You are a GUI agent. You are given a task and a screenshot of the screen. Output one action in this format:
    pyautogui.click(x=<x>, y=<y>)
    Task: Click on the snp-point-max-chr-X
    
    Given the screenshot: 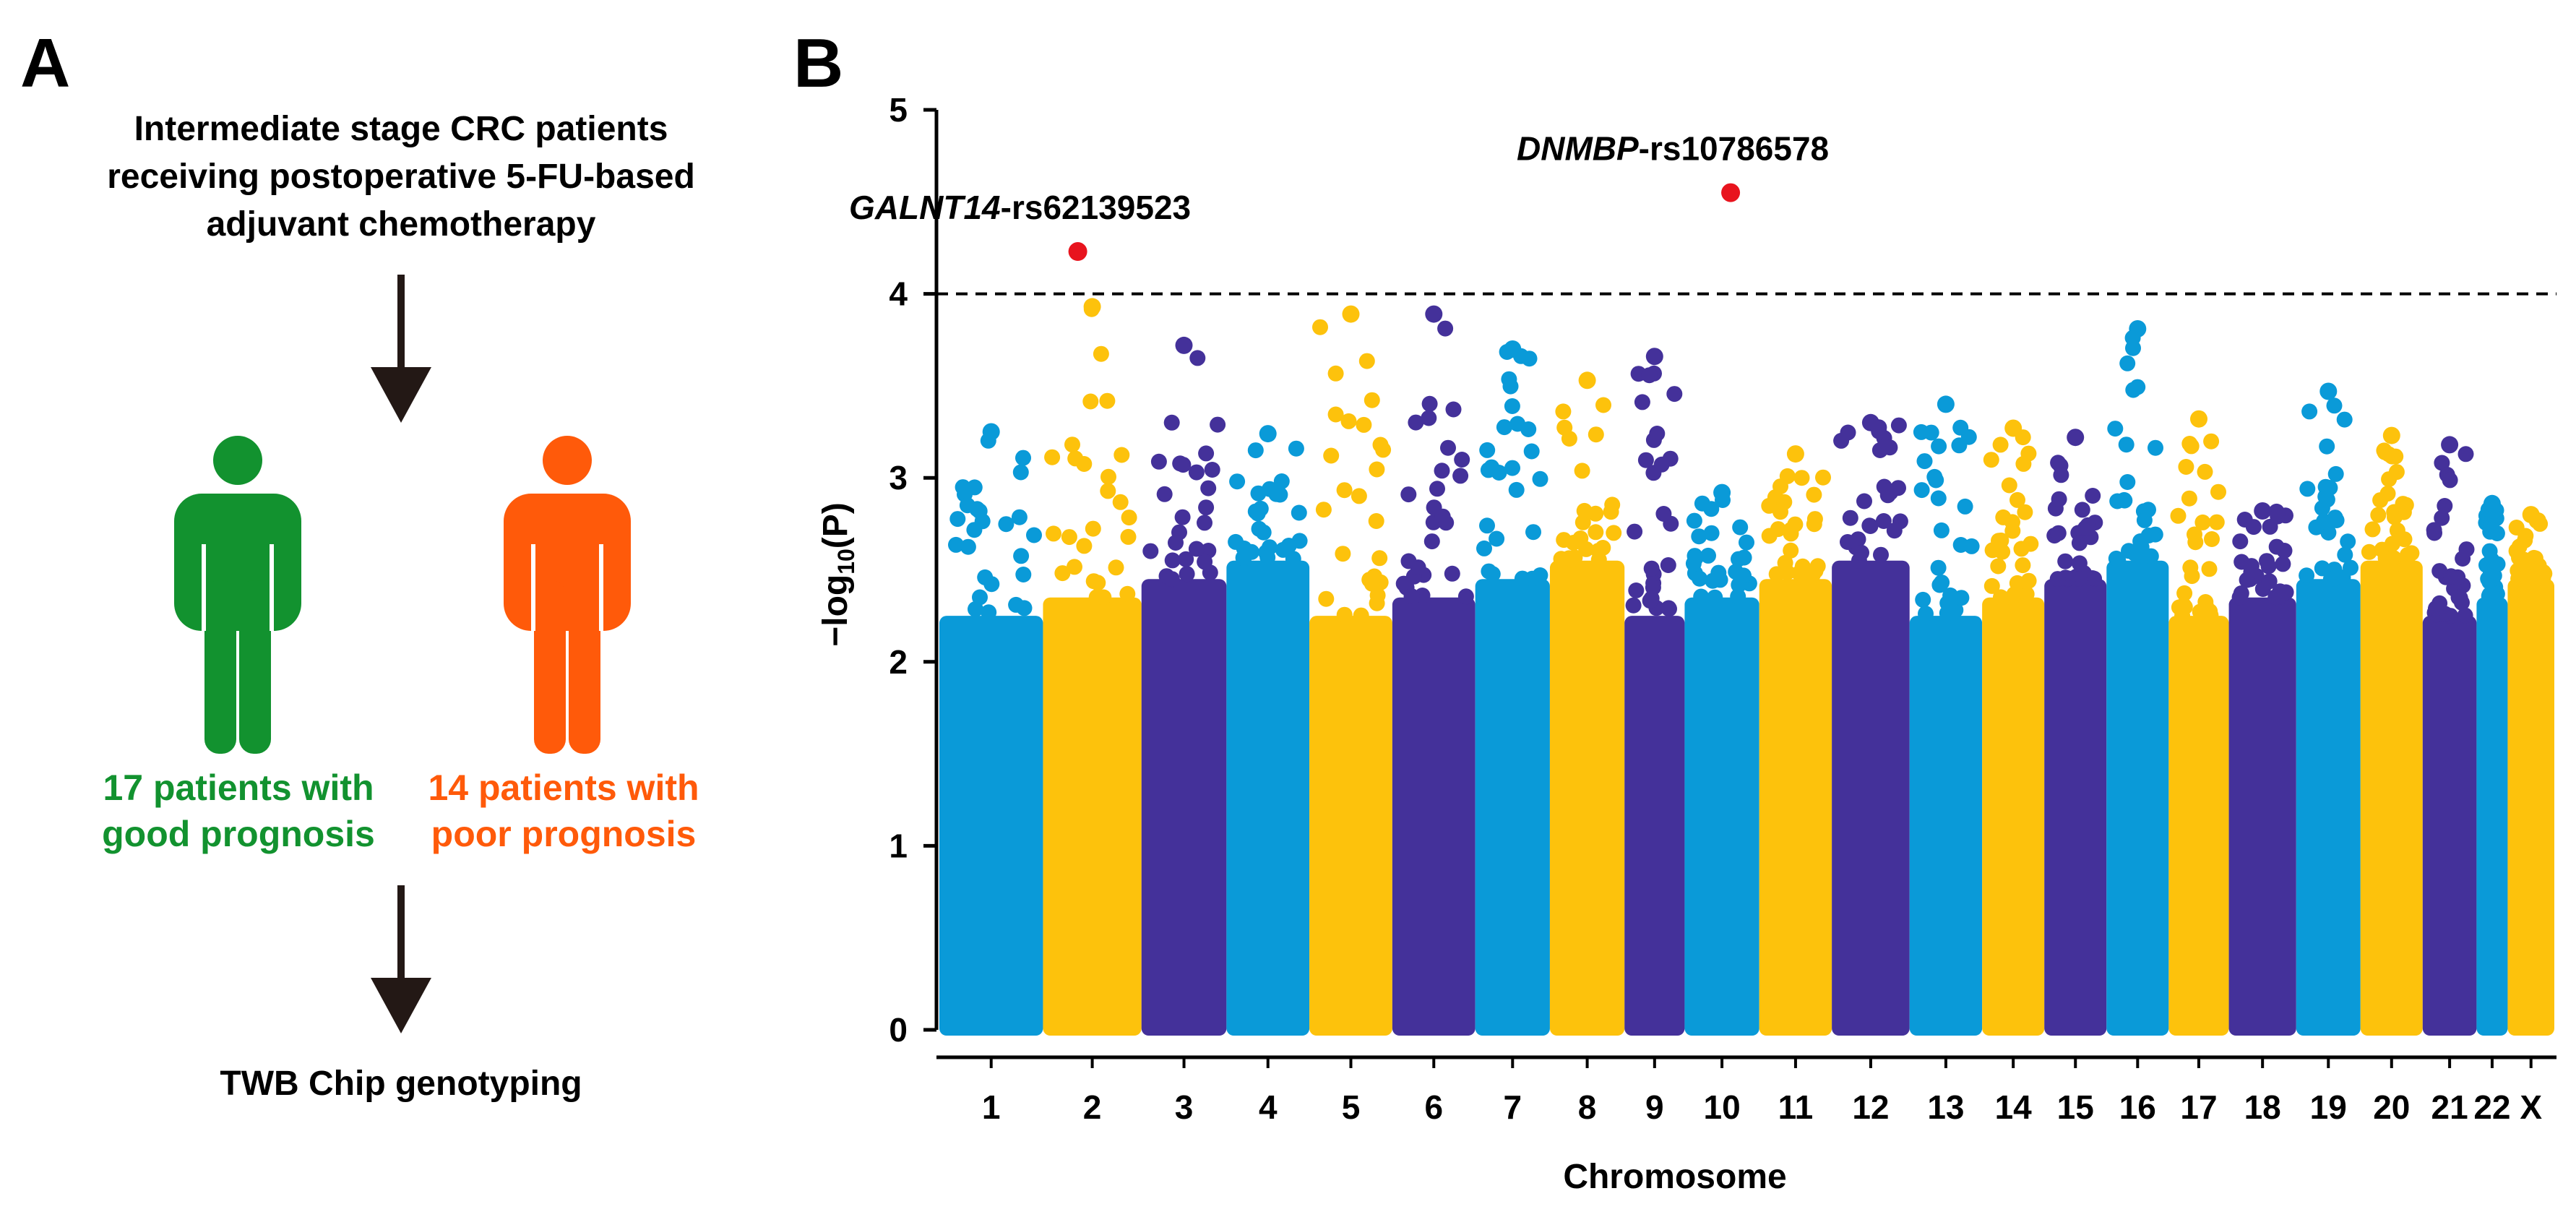 What is the action you would take?
    pyautogui.click(x=2531, y=515)
    